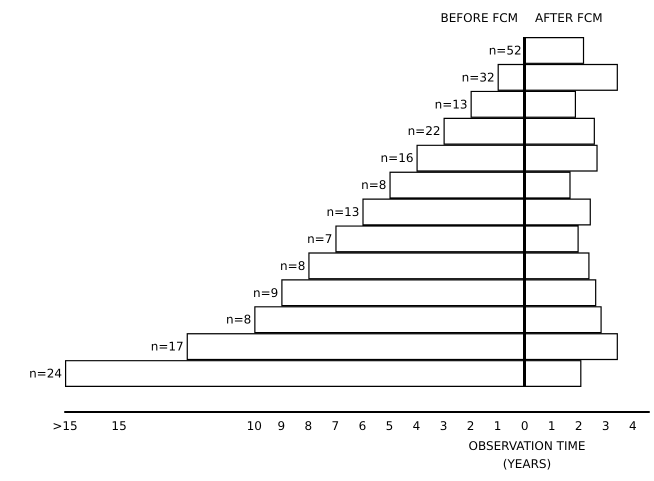 The width and height of the screenshot is (654, 481). Describe the element at coordinates (505, 50) in the screenshot. I see `y-tick-label: n=52` at that location.